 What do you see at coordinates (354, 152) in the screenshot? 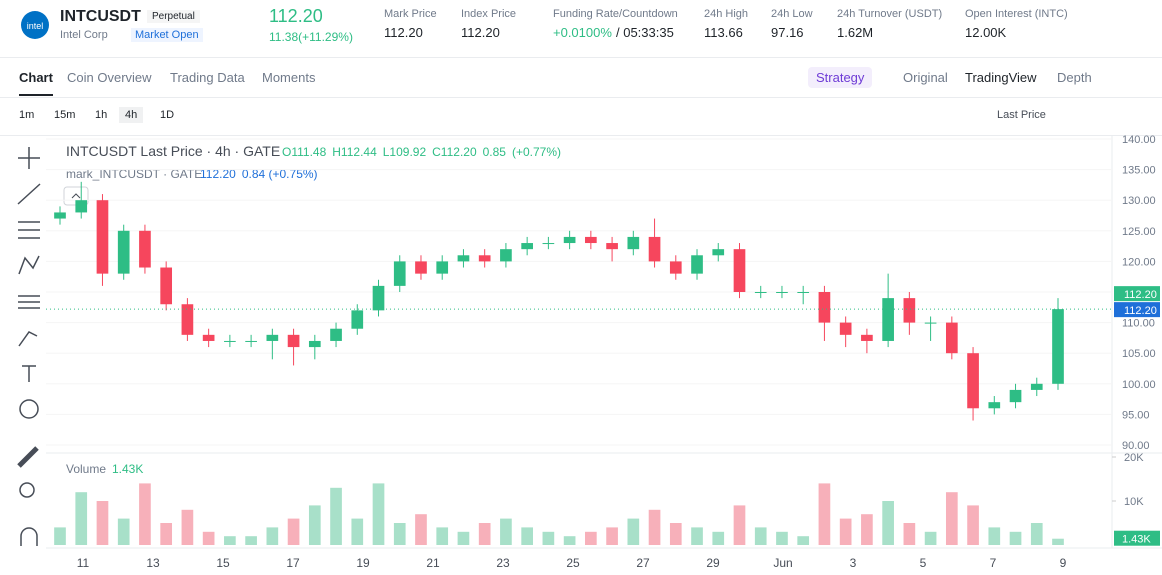
I see `ohlc-value: H112.44` at bounding box center [354, 152].